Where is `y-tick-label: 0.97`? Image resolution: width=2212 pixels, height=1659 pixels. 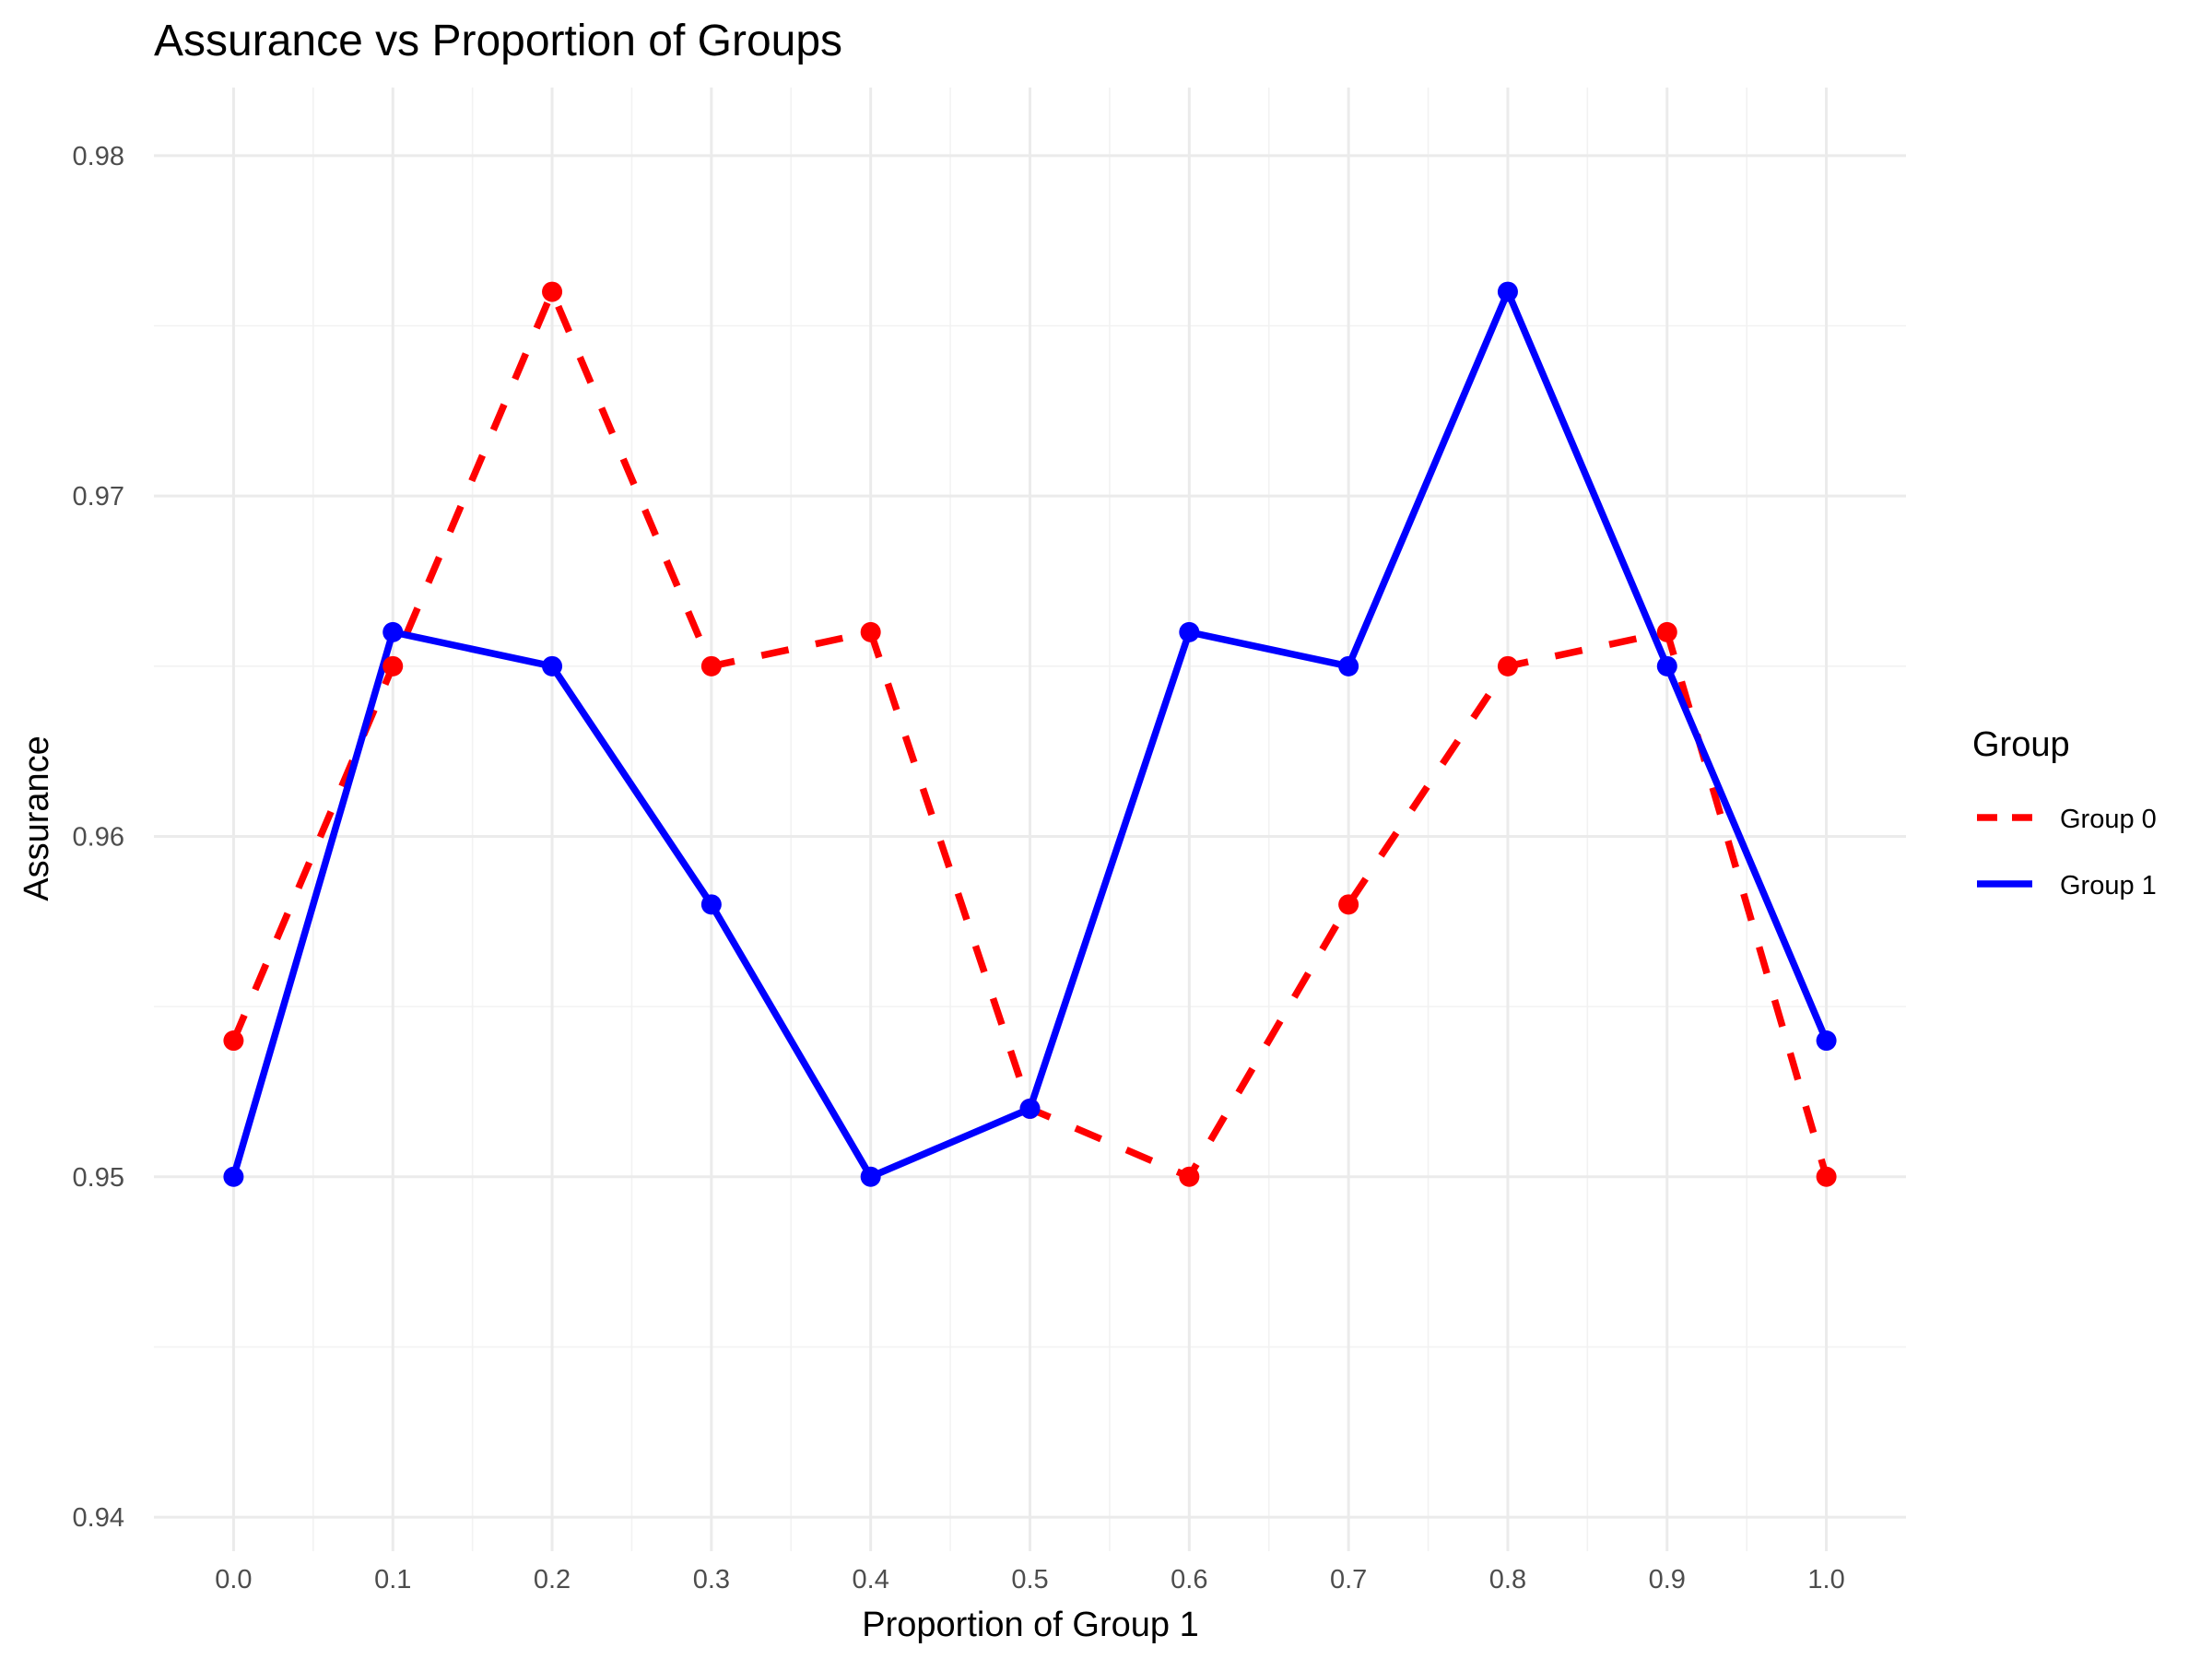
y-tick-label: 0.97 is located at coordinates (98, 497).